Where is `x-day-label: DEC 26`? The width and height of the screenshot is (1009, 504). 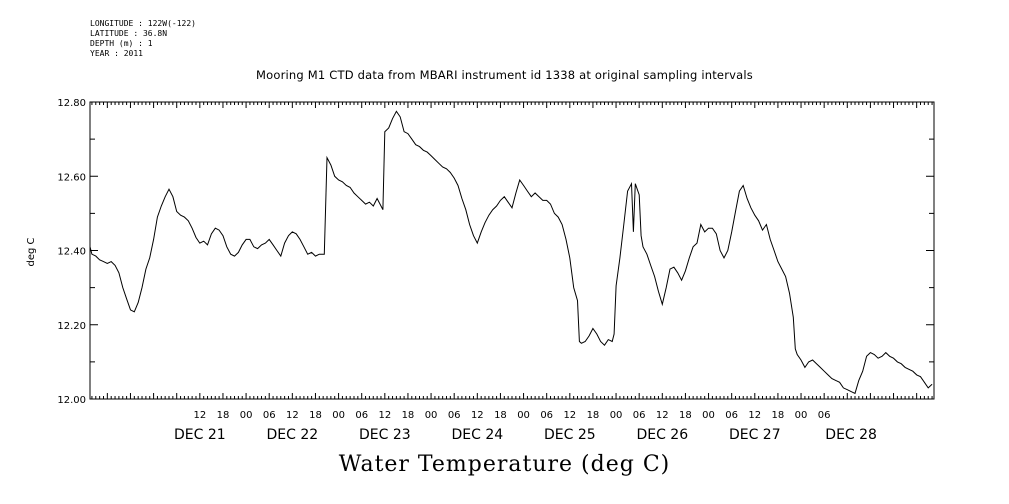
x-day-label: DEC 26 is located at coordinates (662, 435).